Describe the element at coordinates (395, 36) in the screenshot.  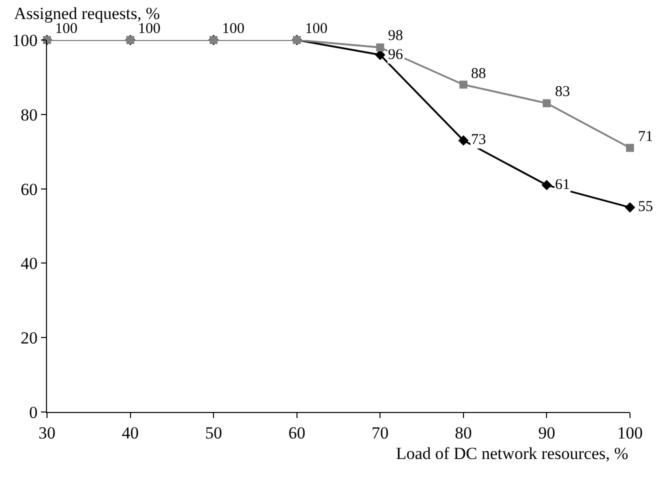
I see `data-label: 98` at that location.